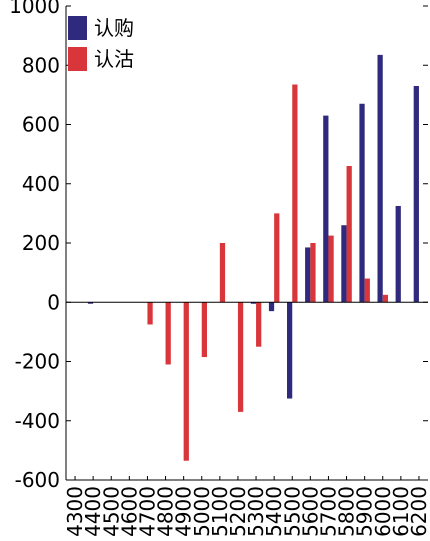 The image size is (430, 541). What do you see at coordinates (292, 511) in the screenshot?
I see `x-tick-label: 5500` at bounding box center [292, 511].